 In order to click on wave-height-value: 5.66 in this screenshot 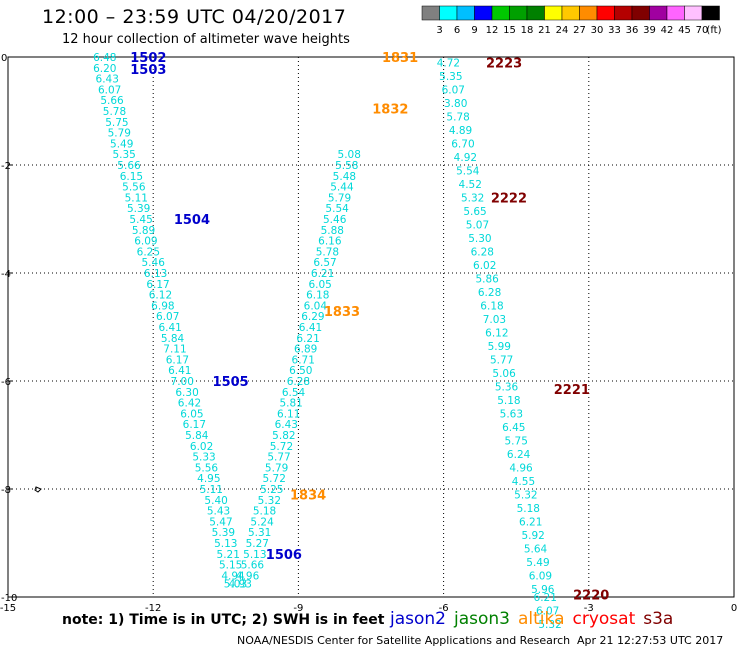, I will do `click(253, 566)`.